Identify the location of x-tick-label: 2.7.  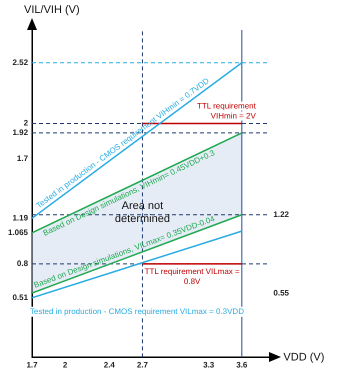
(142, 365).